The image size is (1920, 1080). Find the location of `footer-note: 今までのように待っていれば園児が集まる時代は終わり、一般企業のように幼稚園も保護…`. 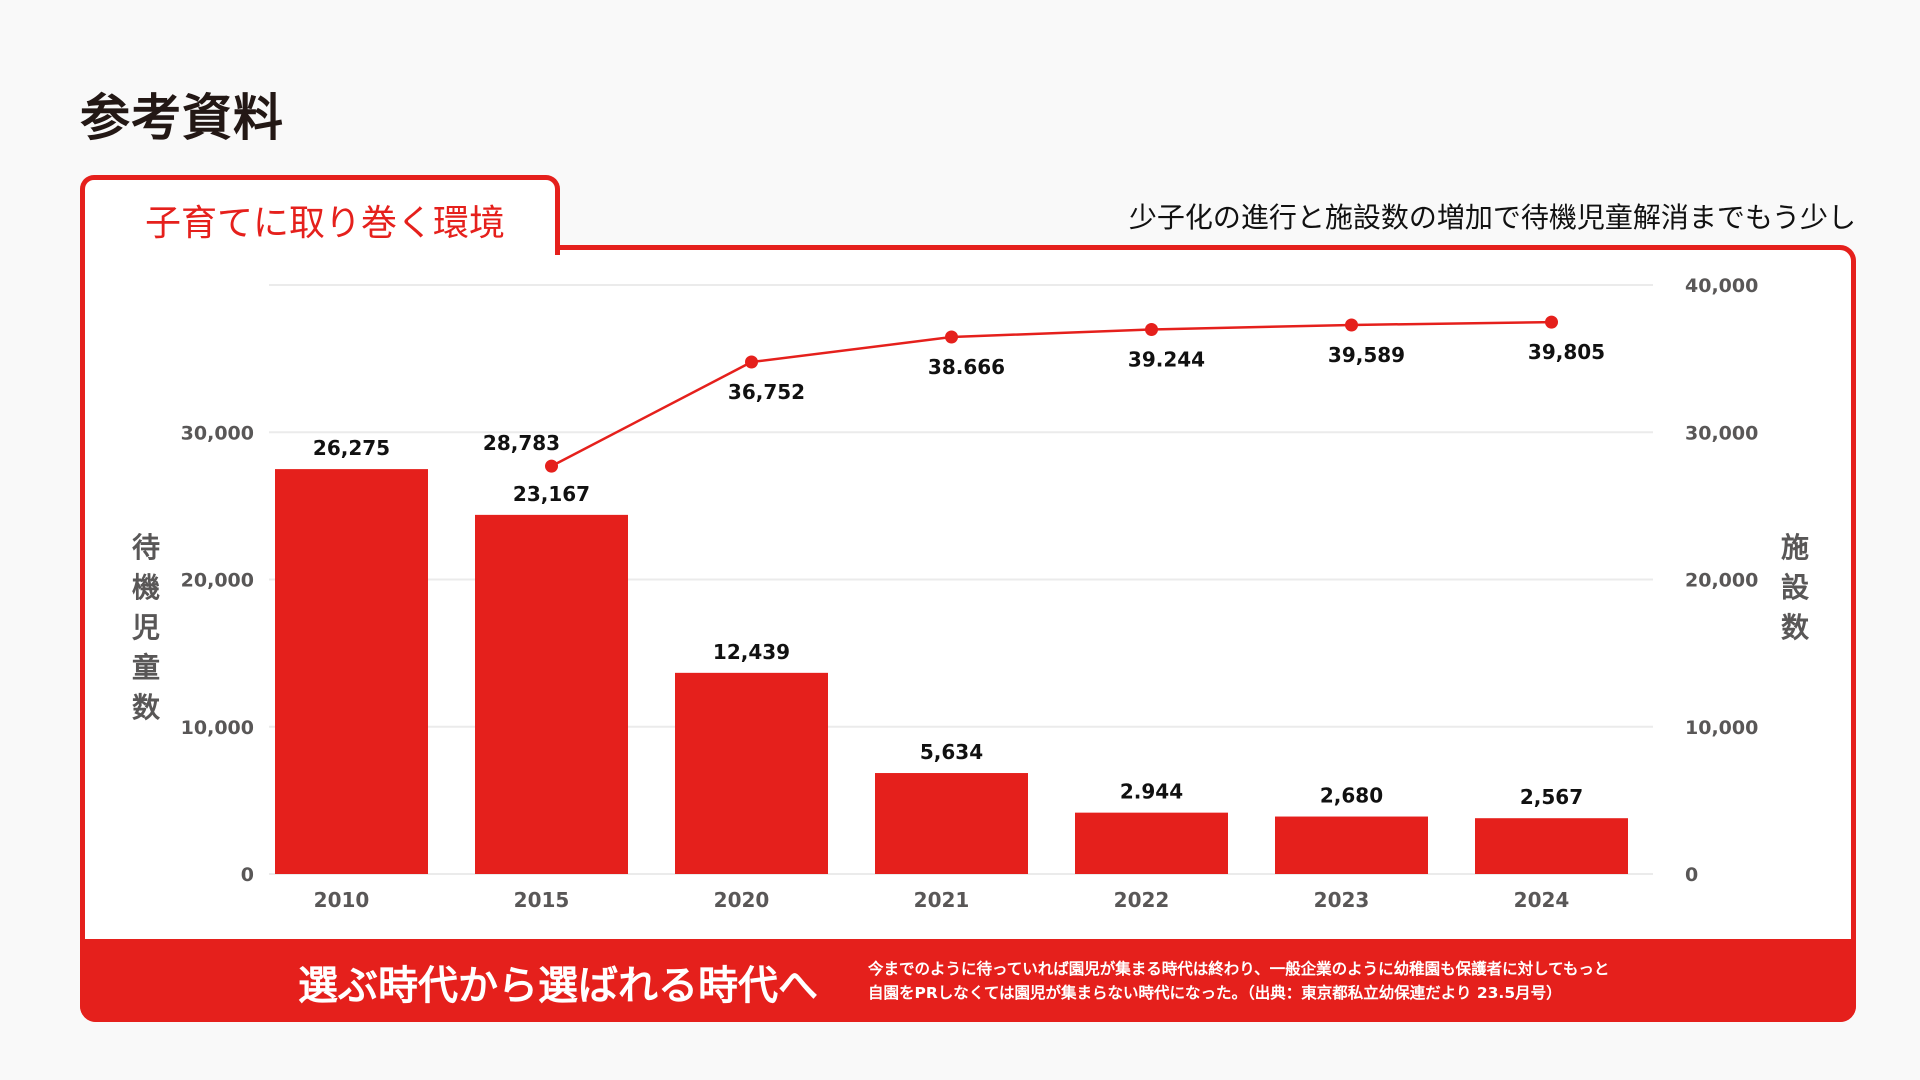

footer-note: 今までのように待っていれば園児が集まる時代は終わり、一般企業のように幼稚園も保護… is located at coordinates (1238, 981).